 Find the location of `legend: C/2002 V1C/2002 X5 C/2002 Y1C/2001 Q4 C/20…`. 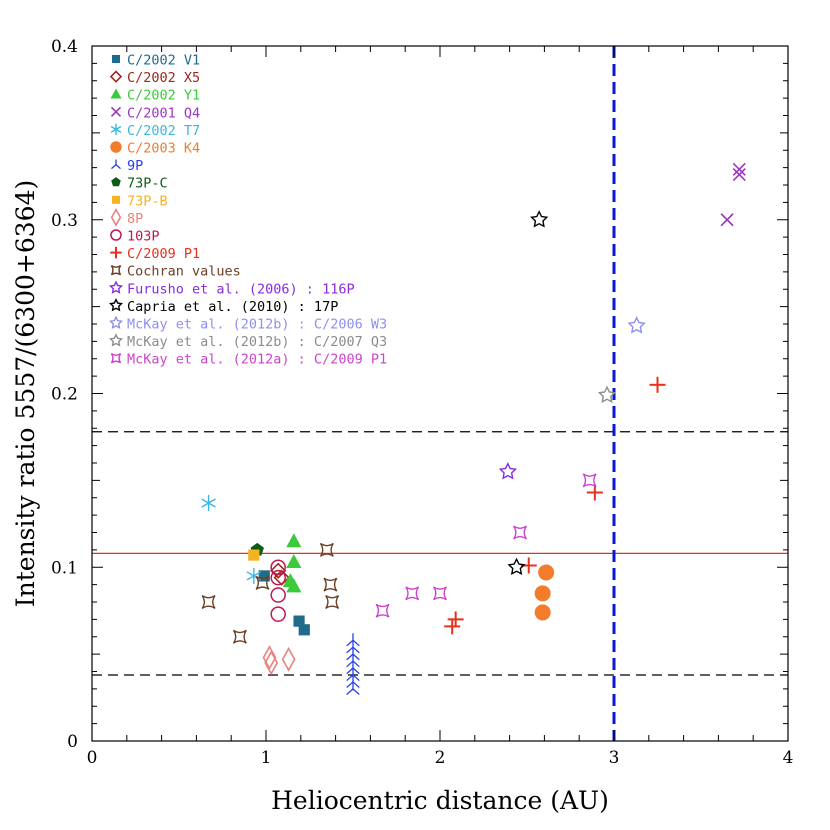

legend: C/2002 V1C/2002 X5 C/2002 Y1C/2001 Q4 C/20… is located at coordinates (248, 210).